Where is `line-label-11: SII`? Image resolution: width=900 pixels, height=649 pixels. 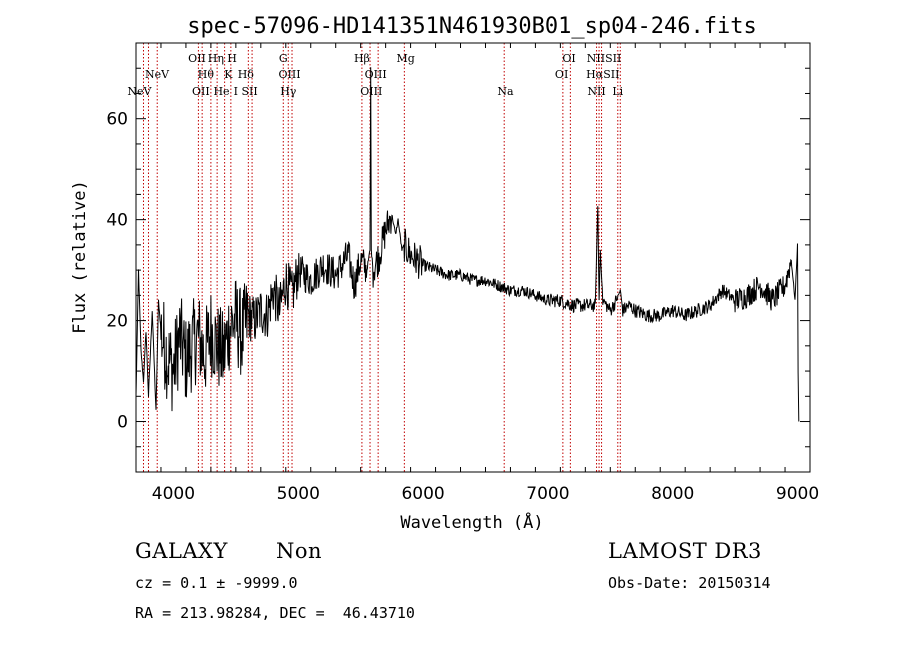 line-label-11: SII is located at coordinates (249, 91).